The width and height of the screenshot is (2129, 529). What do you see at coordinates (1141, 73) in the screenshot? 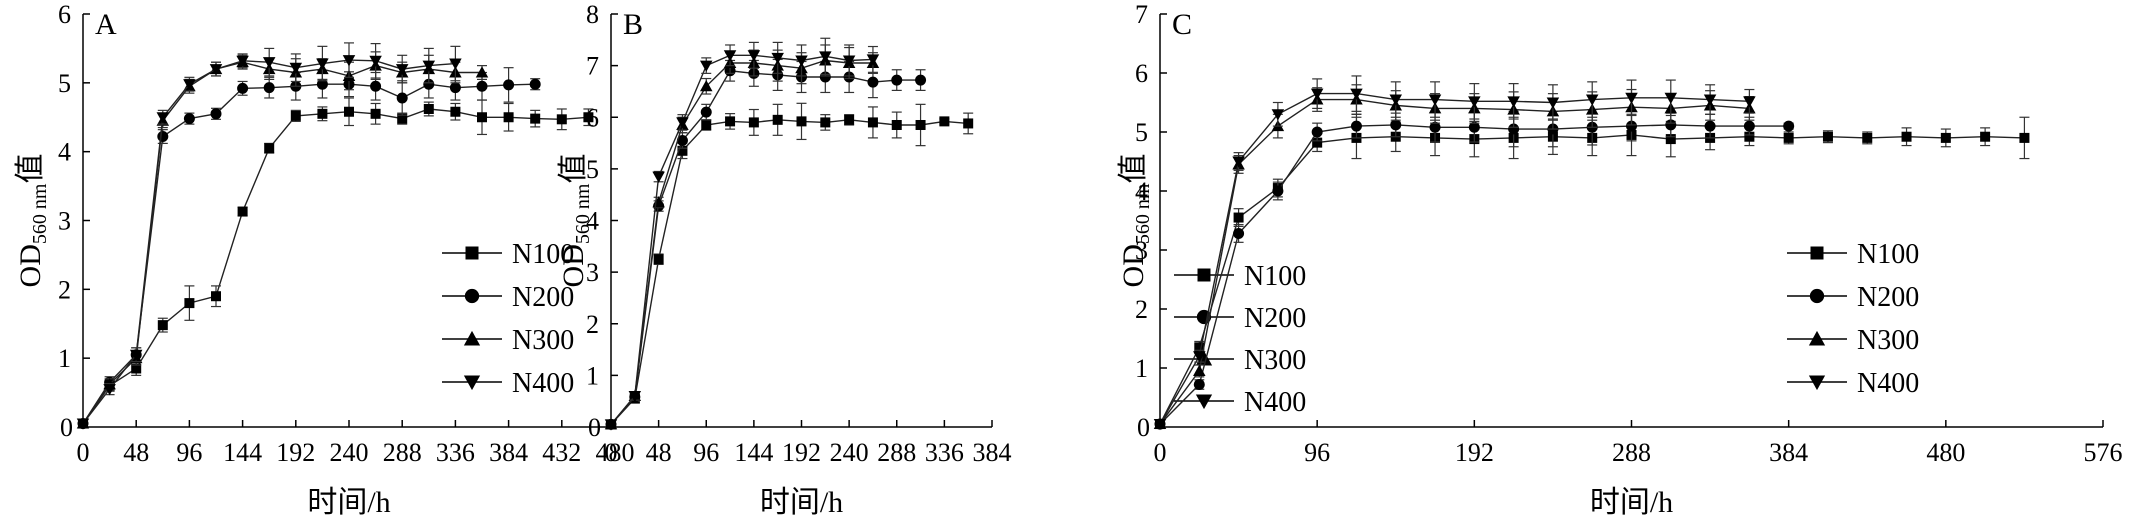
I see `y-tick-label: 6` at bounding box center [1141, 73].